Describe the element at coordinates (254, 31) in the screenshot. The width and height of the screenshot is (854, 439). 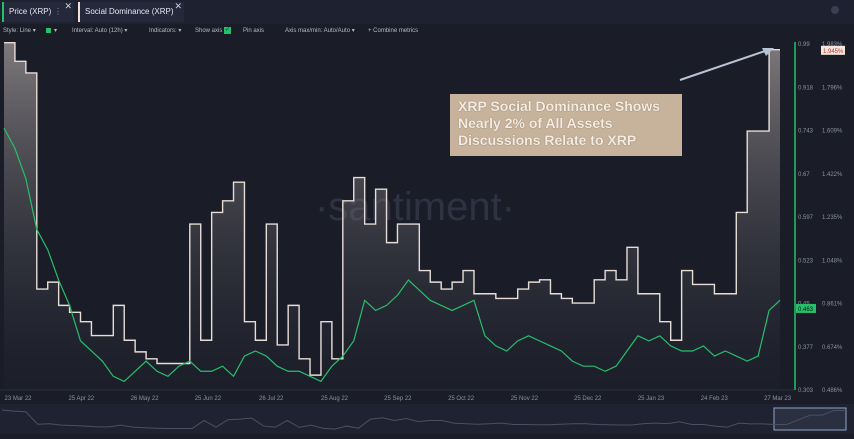
I see `pin-axis-toggle: Pin axis` at that location.